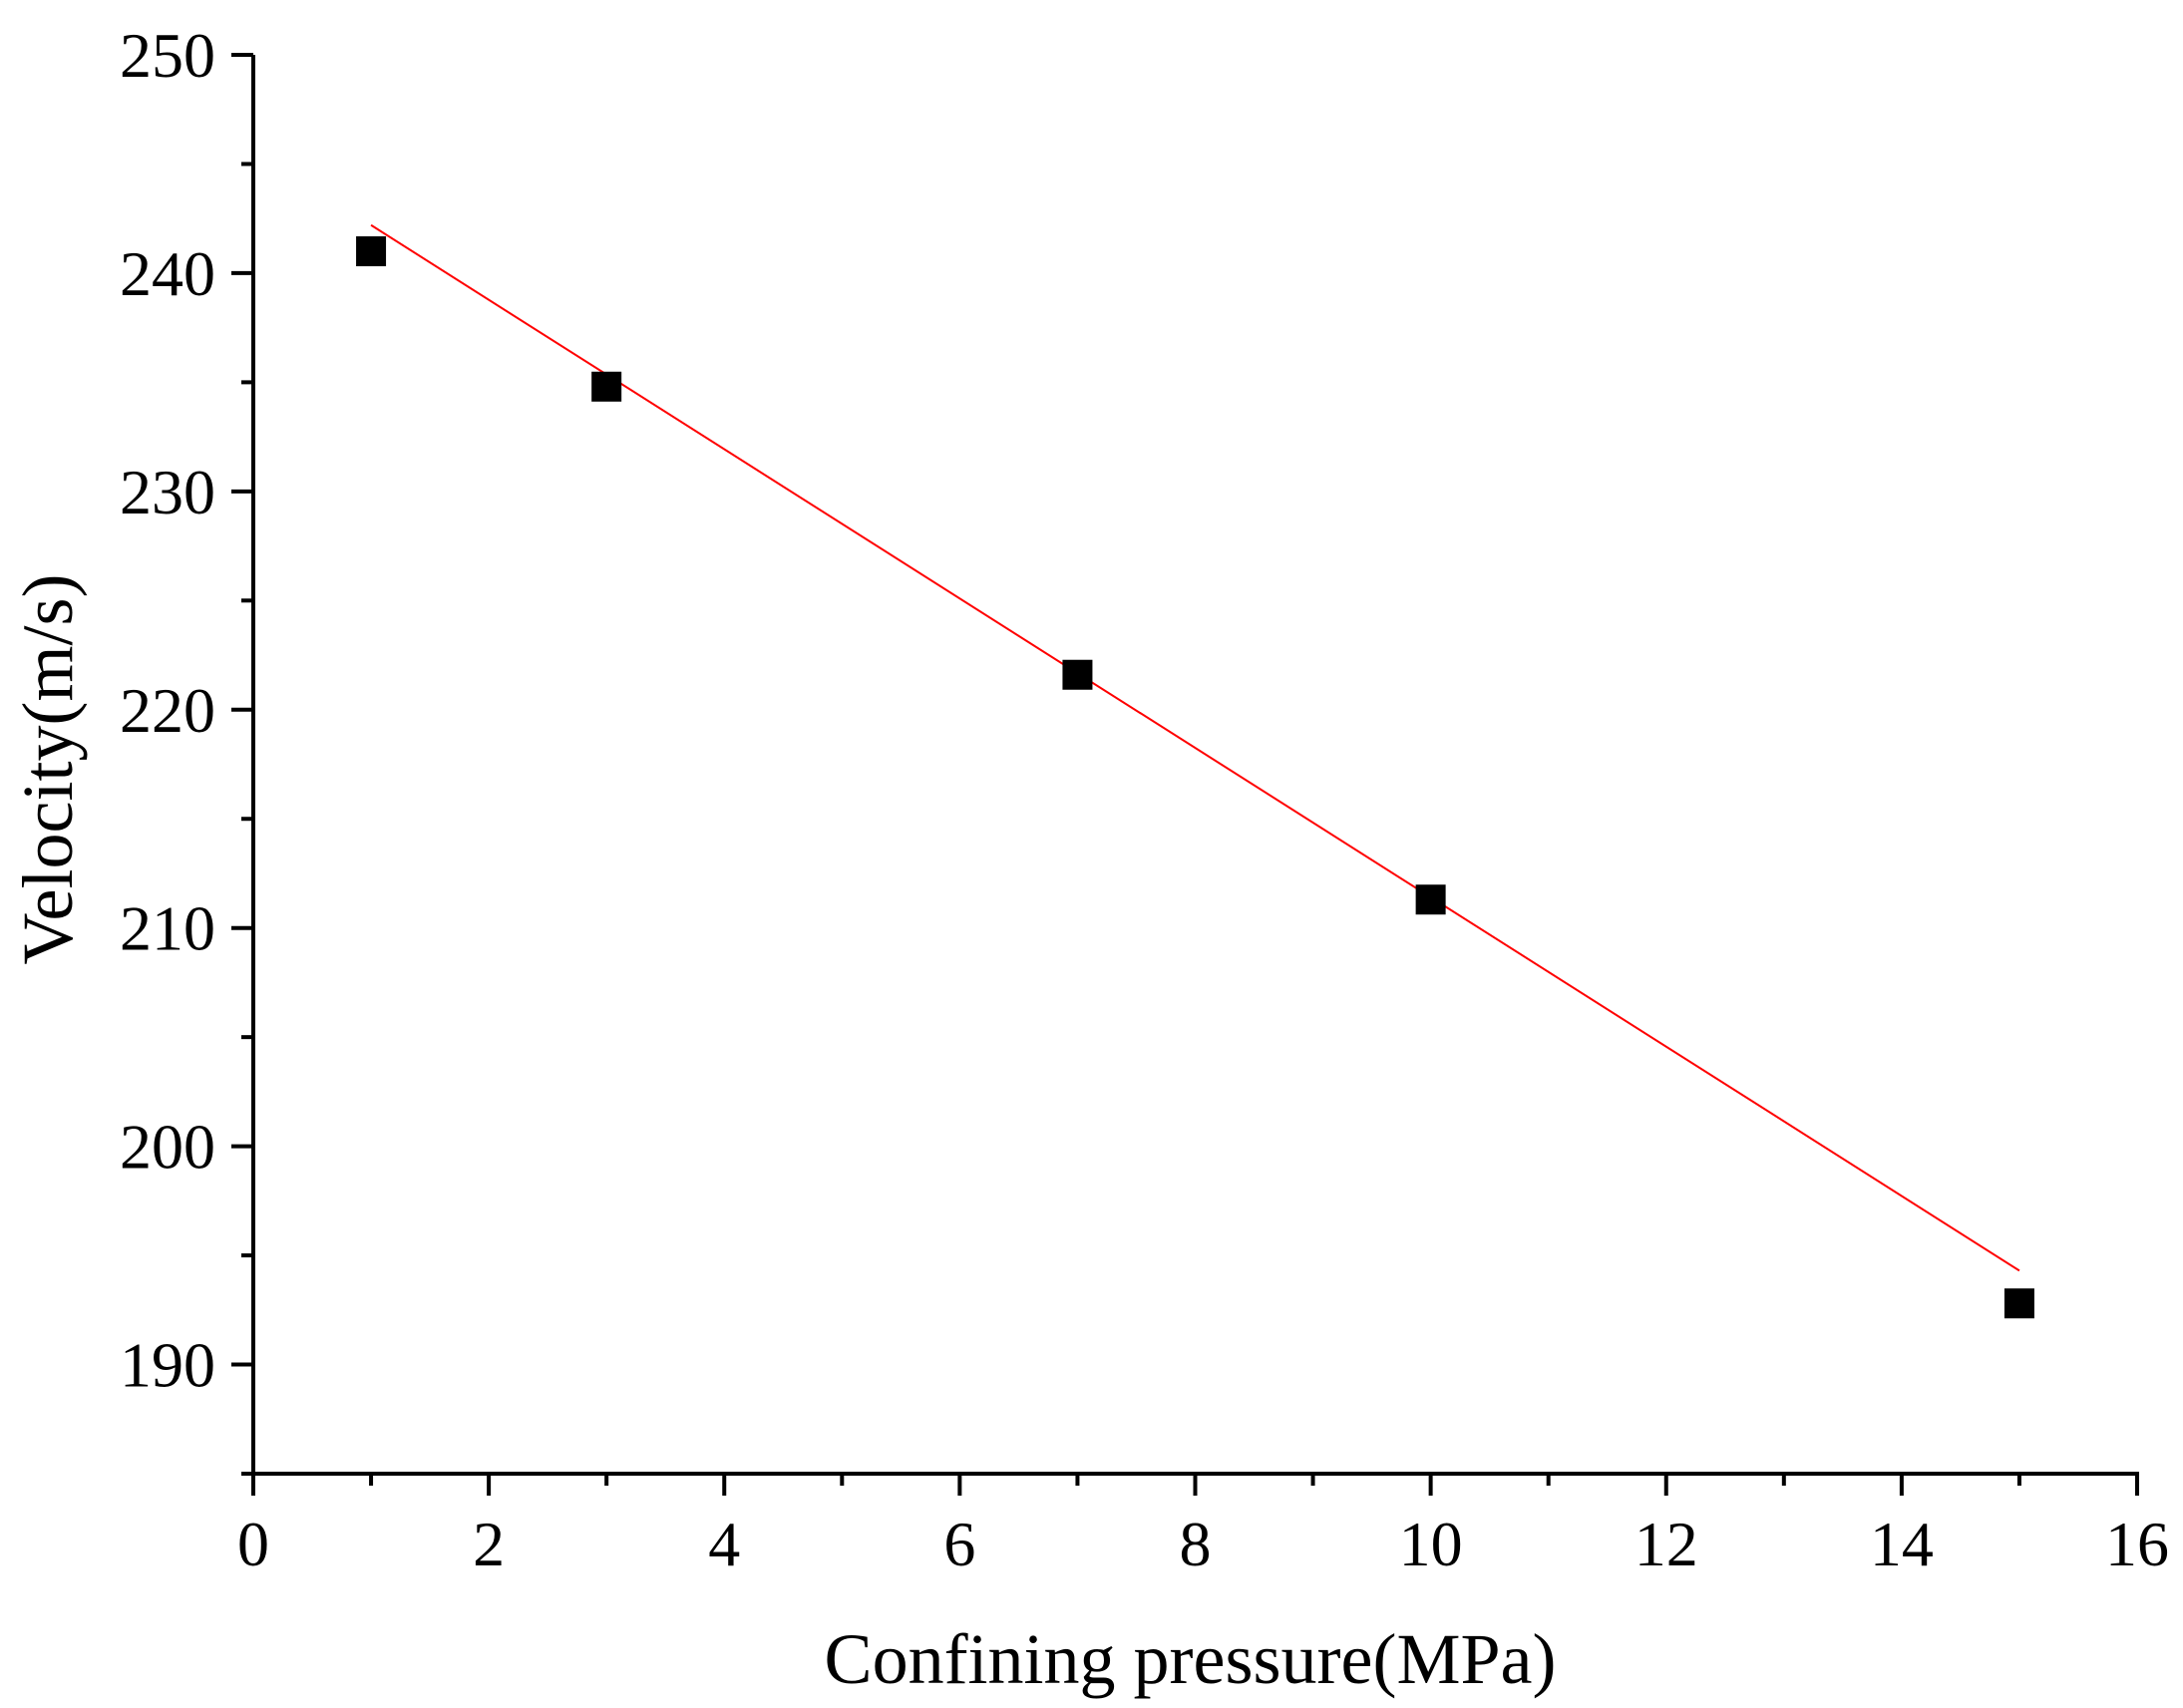 This screenshot has height=1708, width=2183. I want to click on x-tick-label: 6, so click(959, 1544).